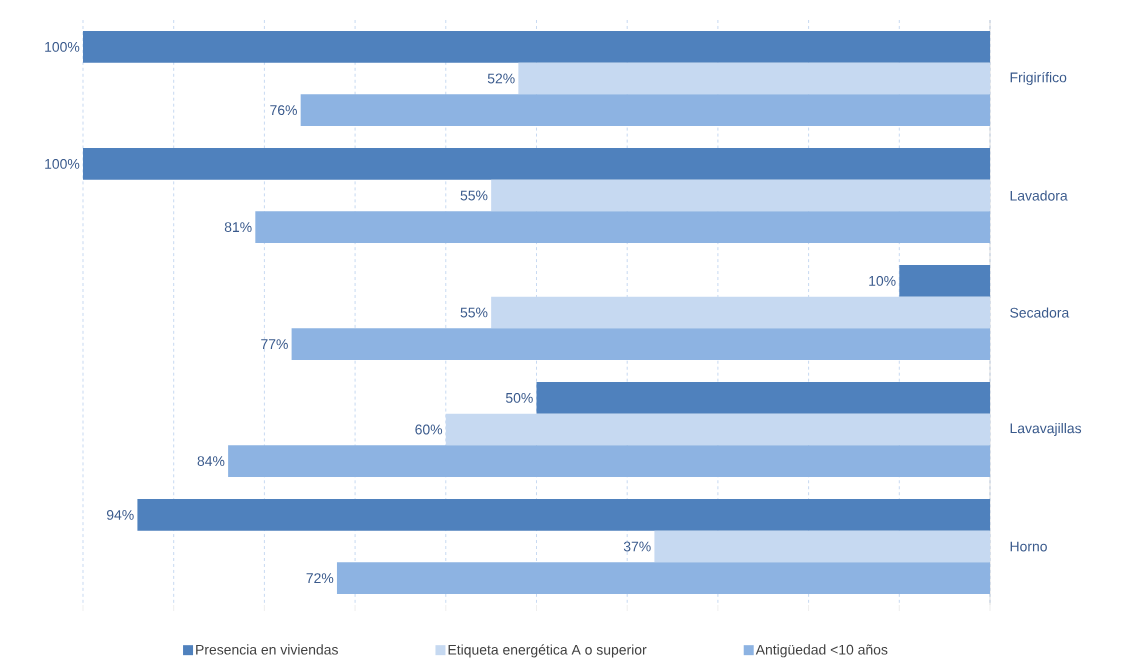 The image size is (1121, 664). I want to click on legend-label: Presencia en viviendas, so click(267, 649).